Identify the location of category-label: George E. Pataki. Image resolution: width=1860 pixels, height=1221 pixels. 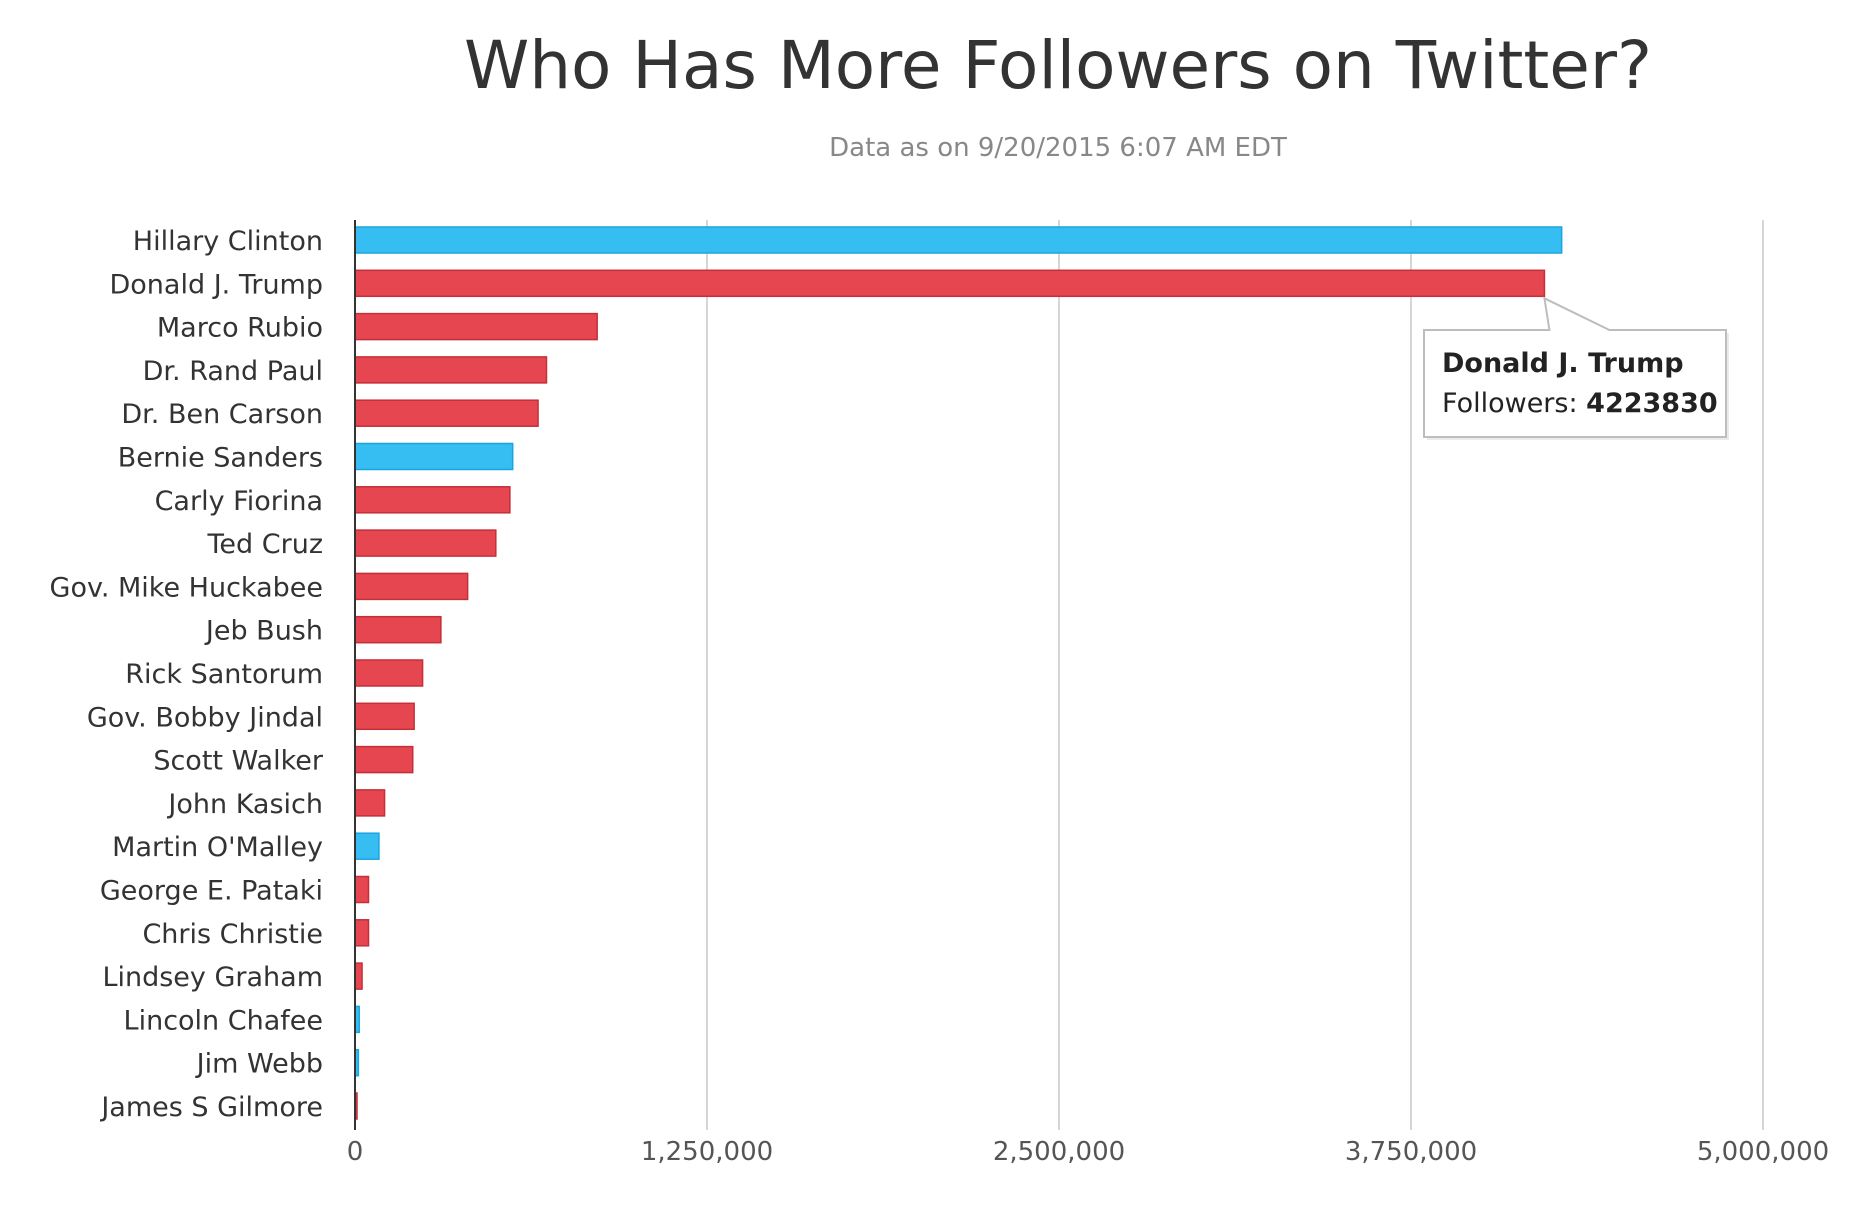
(211, 891).